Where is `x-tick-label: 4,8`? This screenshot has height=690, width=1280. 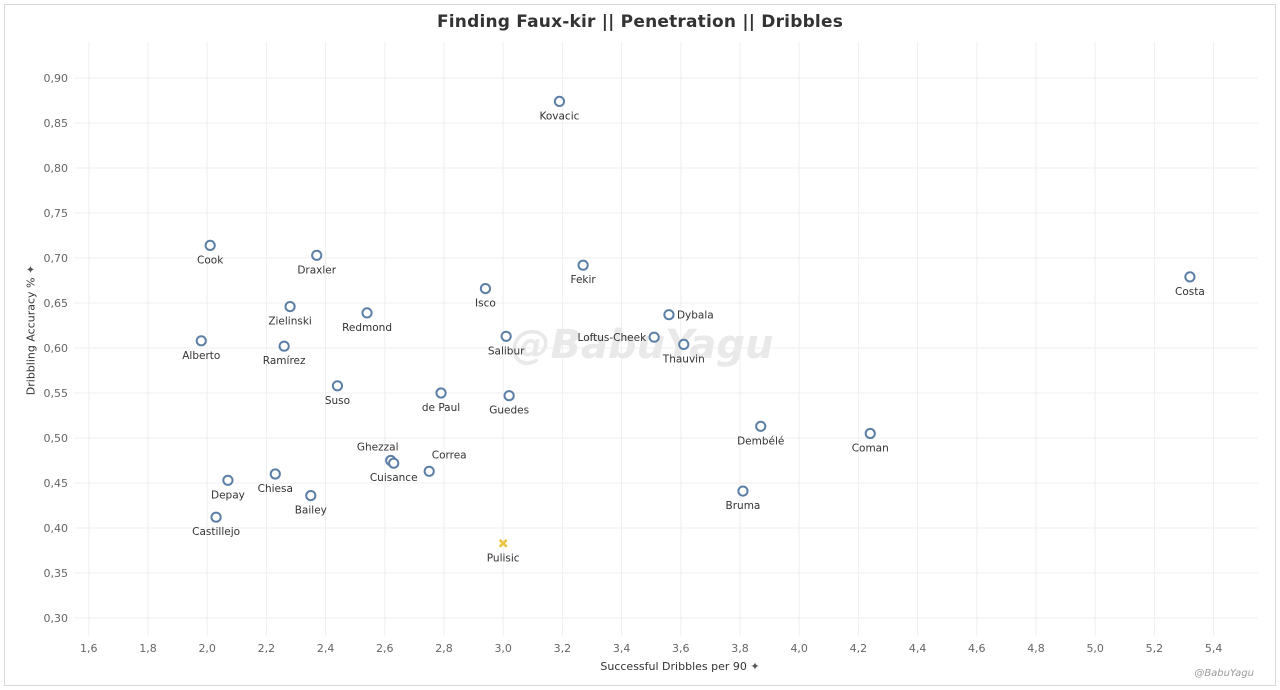
x-tick-label: 4,8 is located at coordinates (1036, 648).